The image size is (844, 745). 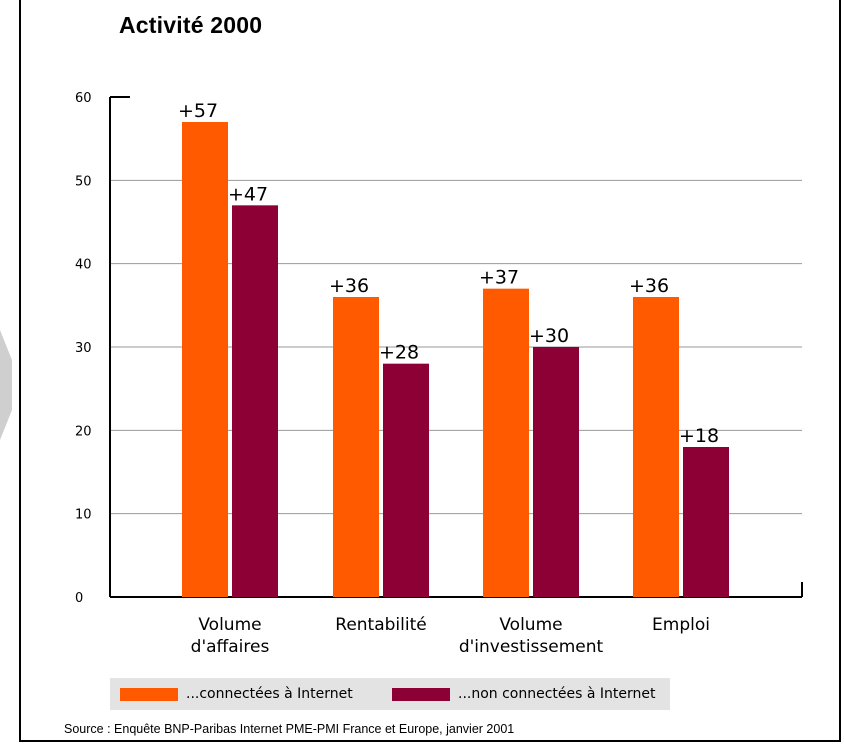 What do you see at coordinates (79, 598) in the screenshot?
I see `y-tick-label: 0` at bounding box center [79, 598].